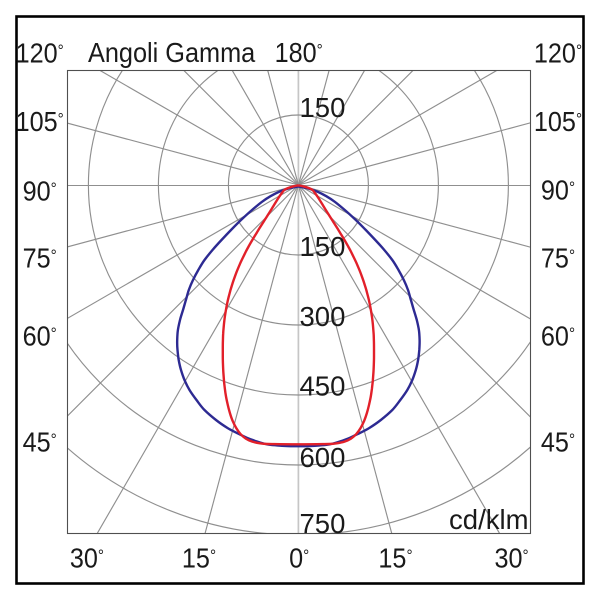 This screenshot has width=600, height=600. I want to click on svg-text: 300, so click(323, 316).